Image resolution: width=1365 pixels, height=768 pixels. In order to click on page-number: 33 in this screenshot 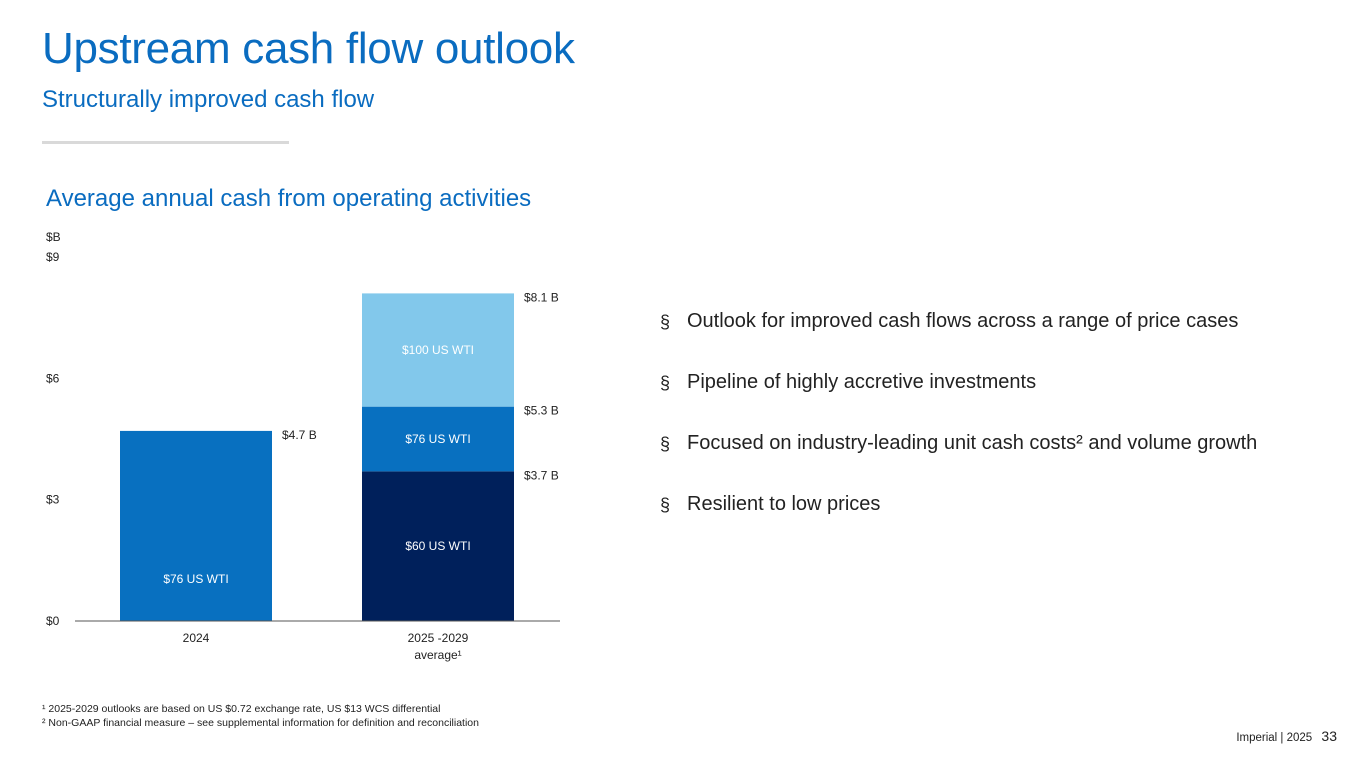, I will do `click(1329, 736)`.